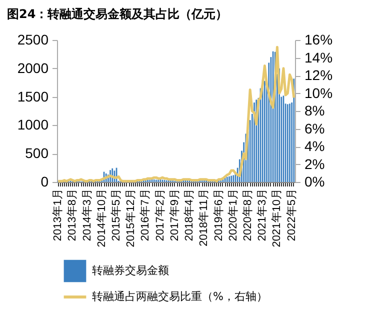  Describe the element at coordinates (314, 164) in the screenshot. I see `y2-tick-label: 2%` at that location.